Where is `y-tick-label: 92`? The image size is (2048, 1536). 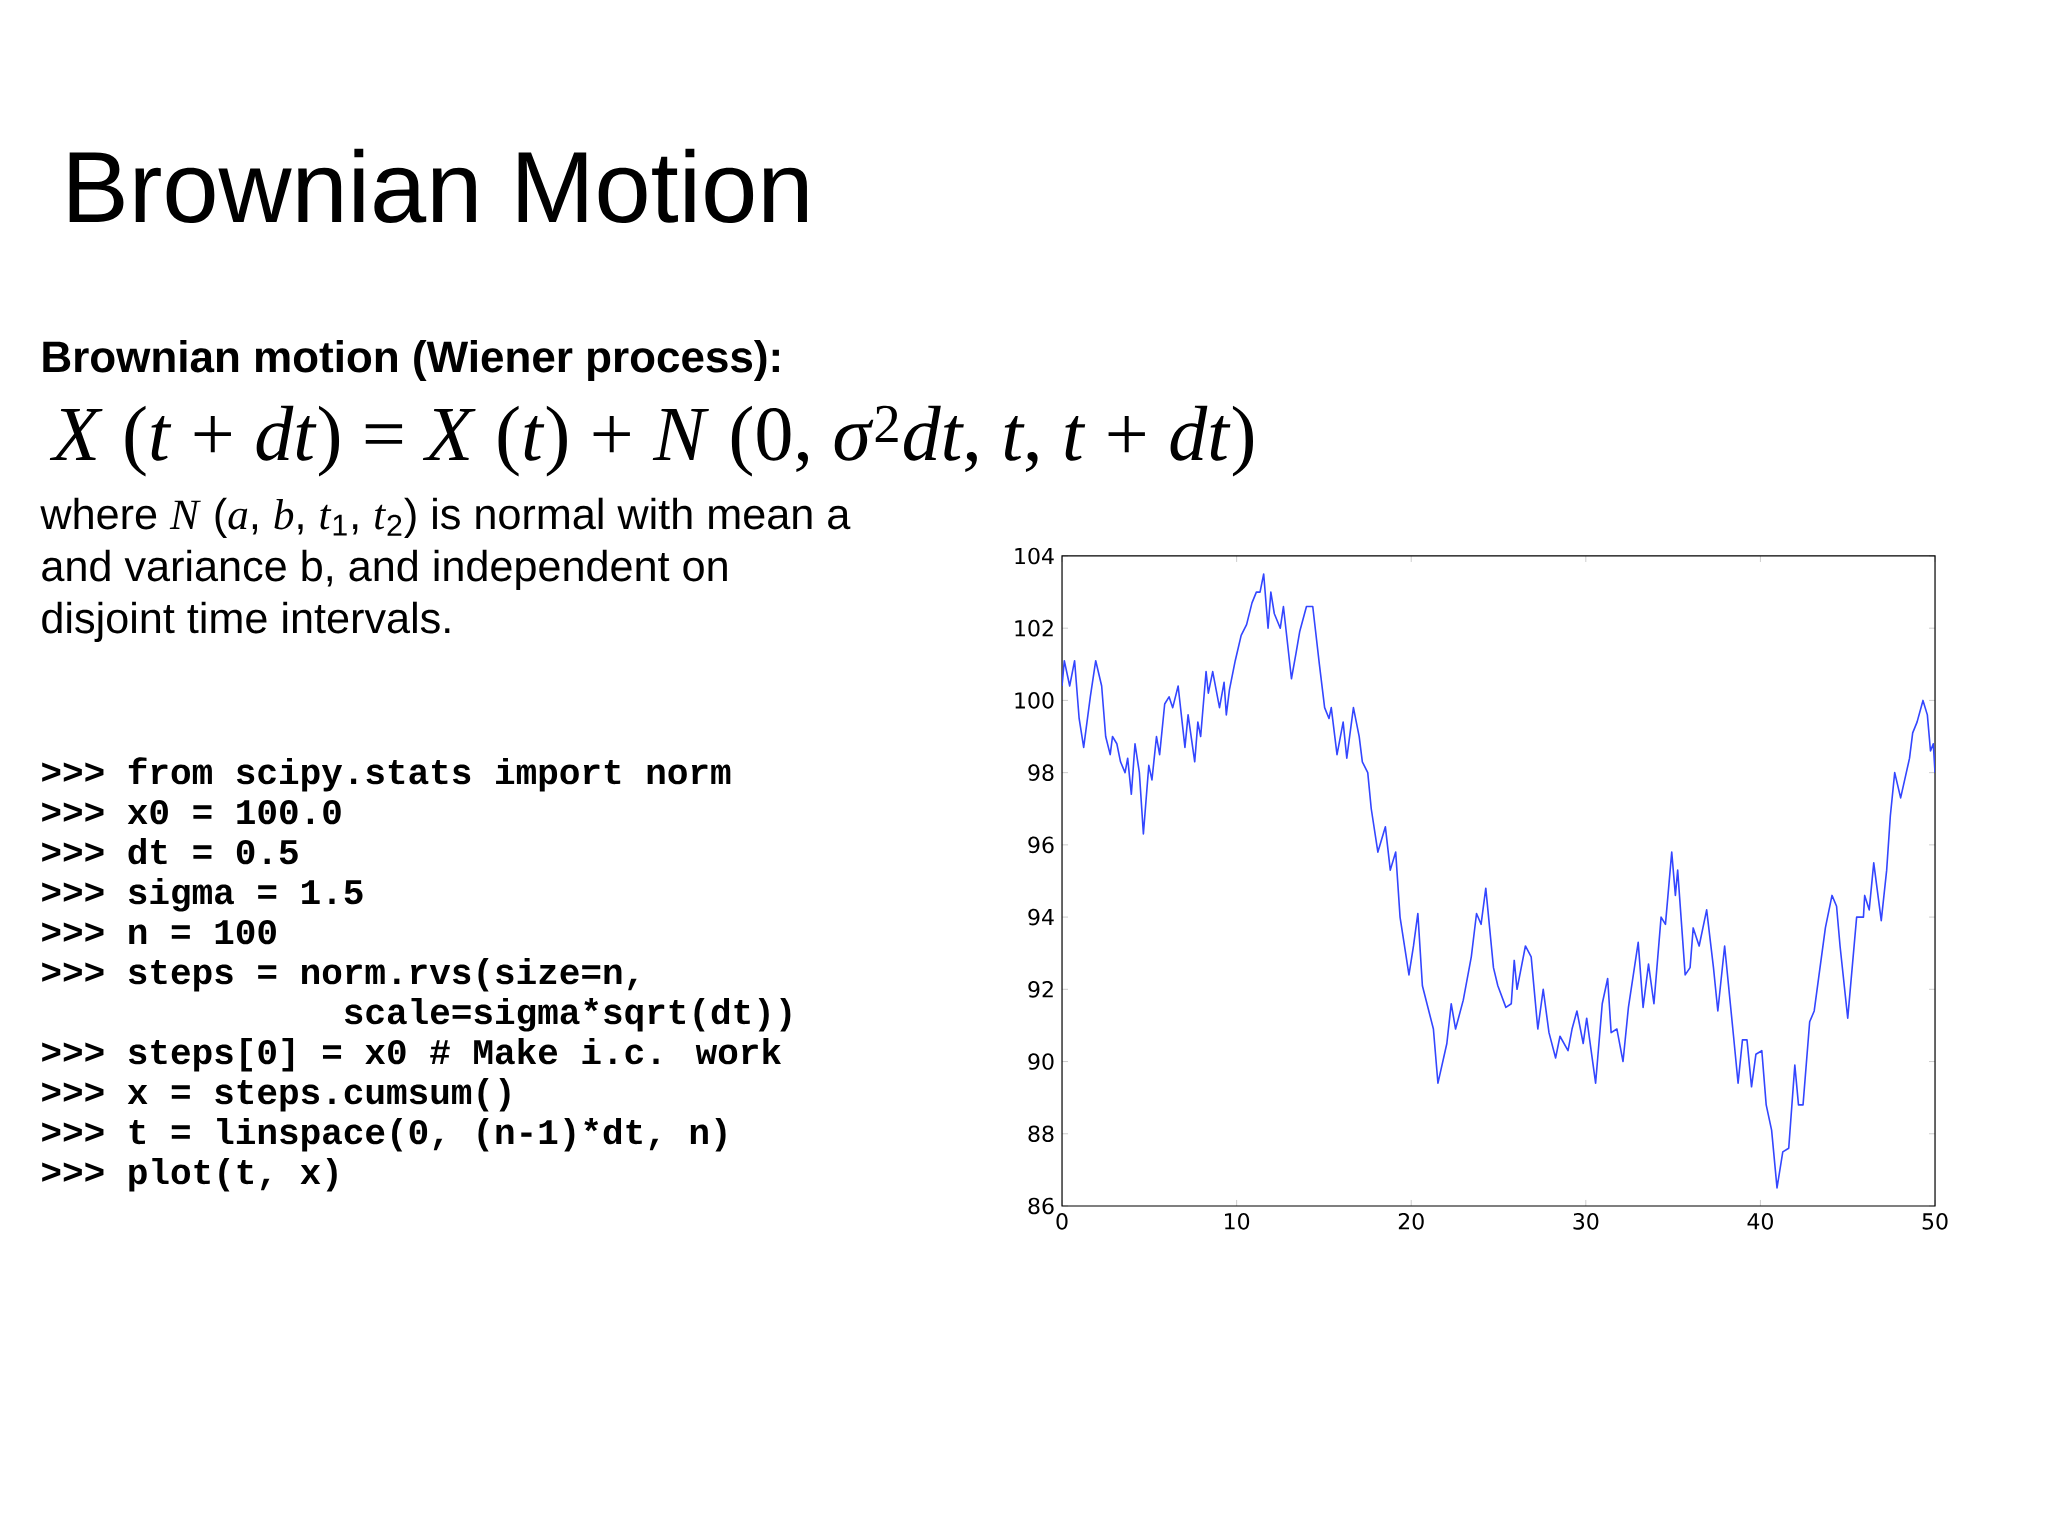
y-tick-label: 92 is located at coordinates (1040, 989).